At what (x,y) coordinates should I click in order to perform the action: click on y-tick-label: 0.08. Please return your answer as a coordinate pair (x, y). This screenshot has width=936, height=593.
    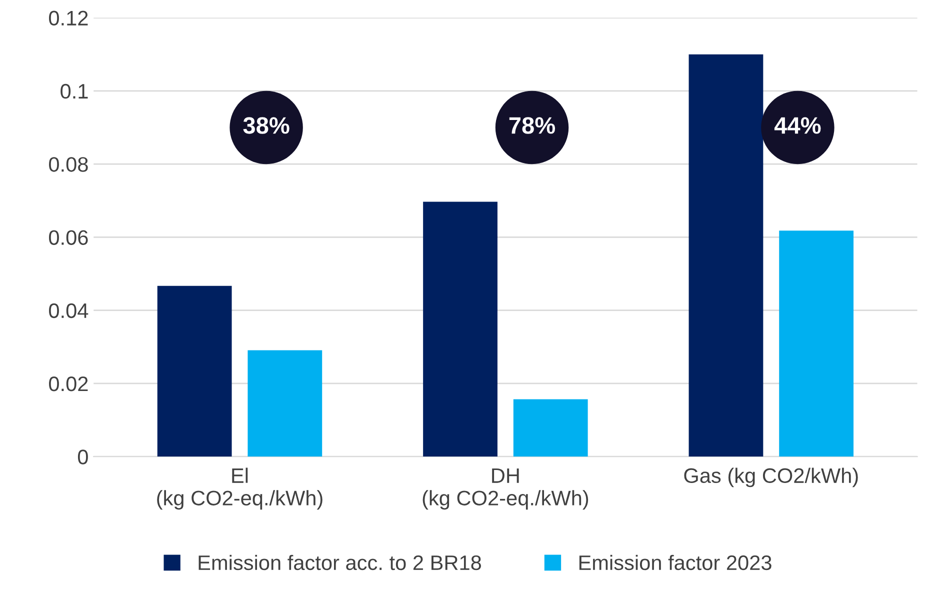
    Looking at the image, I should click on (68, 164).